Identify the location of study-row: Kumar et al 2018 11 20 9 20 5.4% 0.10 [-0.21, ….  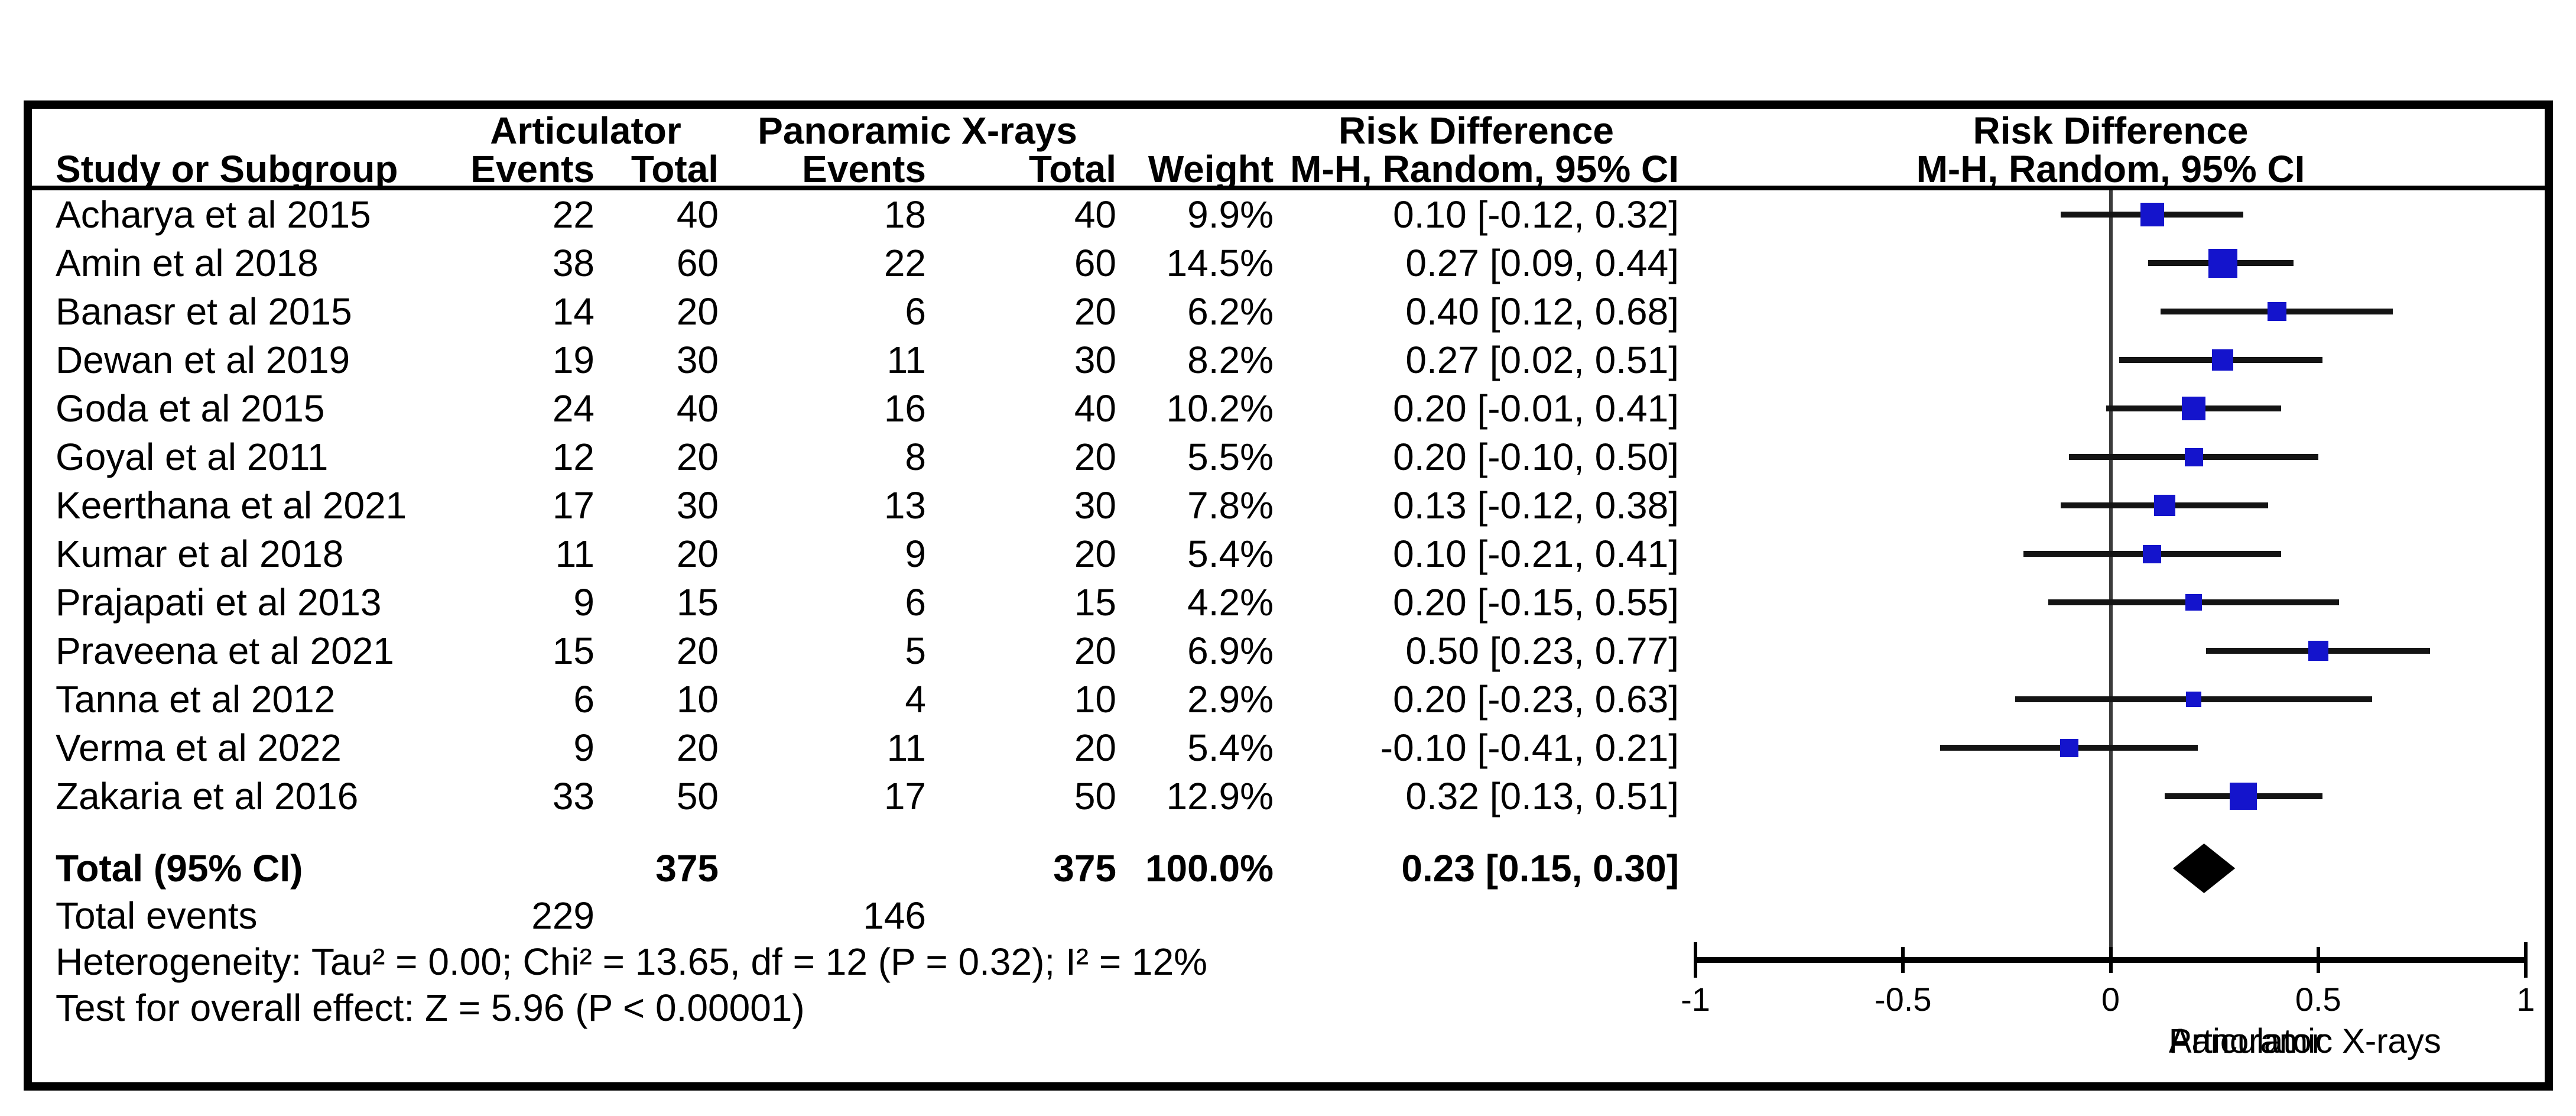
(1288, 554).